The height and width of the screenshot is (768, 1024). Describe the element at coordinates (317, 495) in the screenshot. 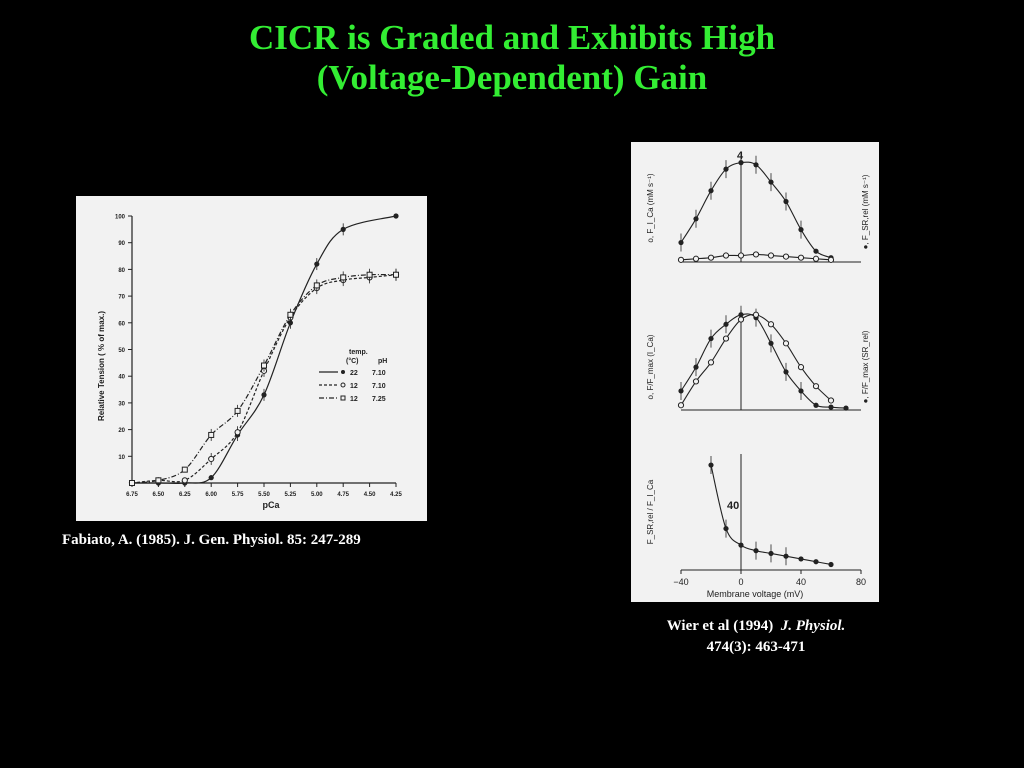

I see `x-tick-label: 5.00` at that location.